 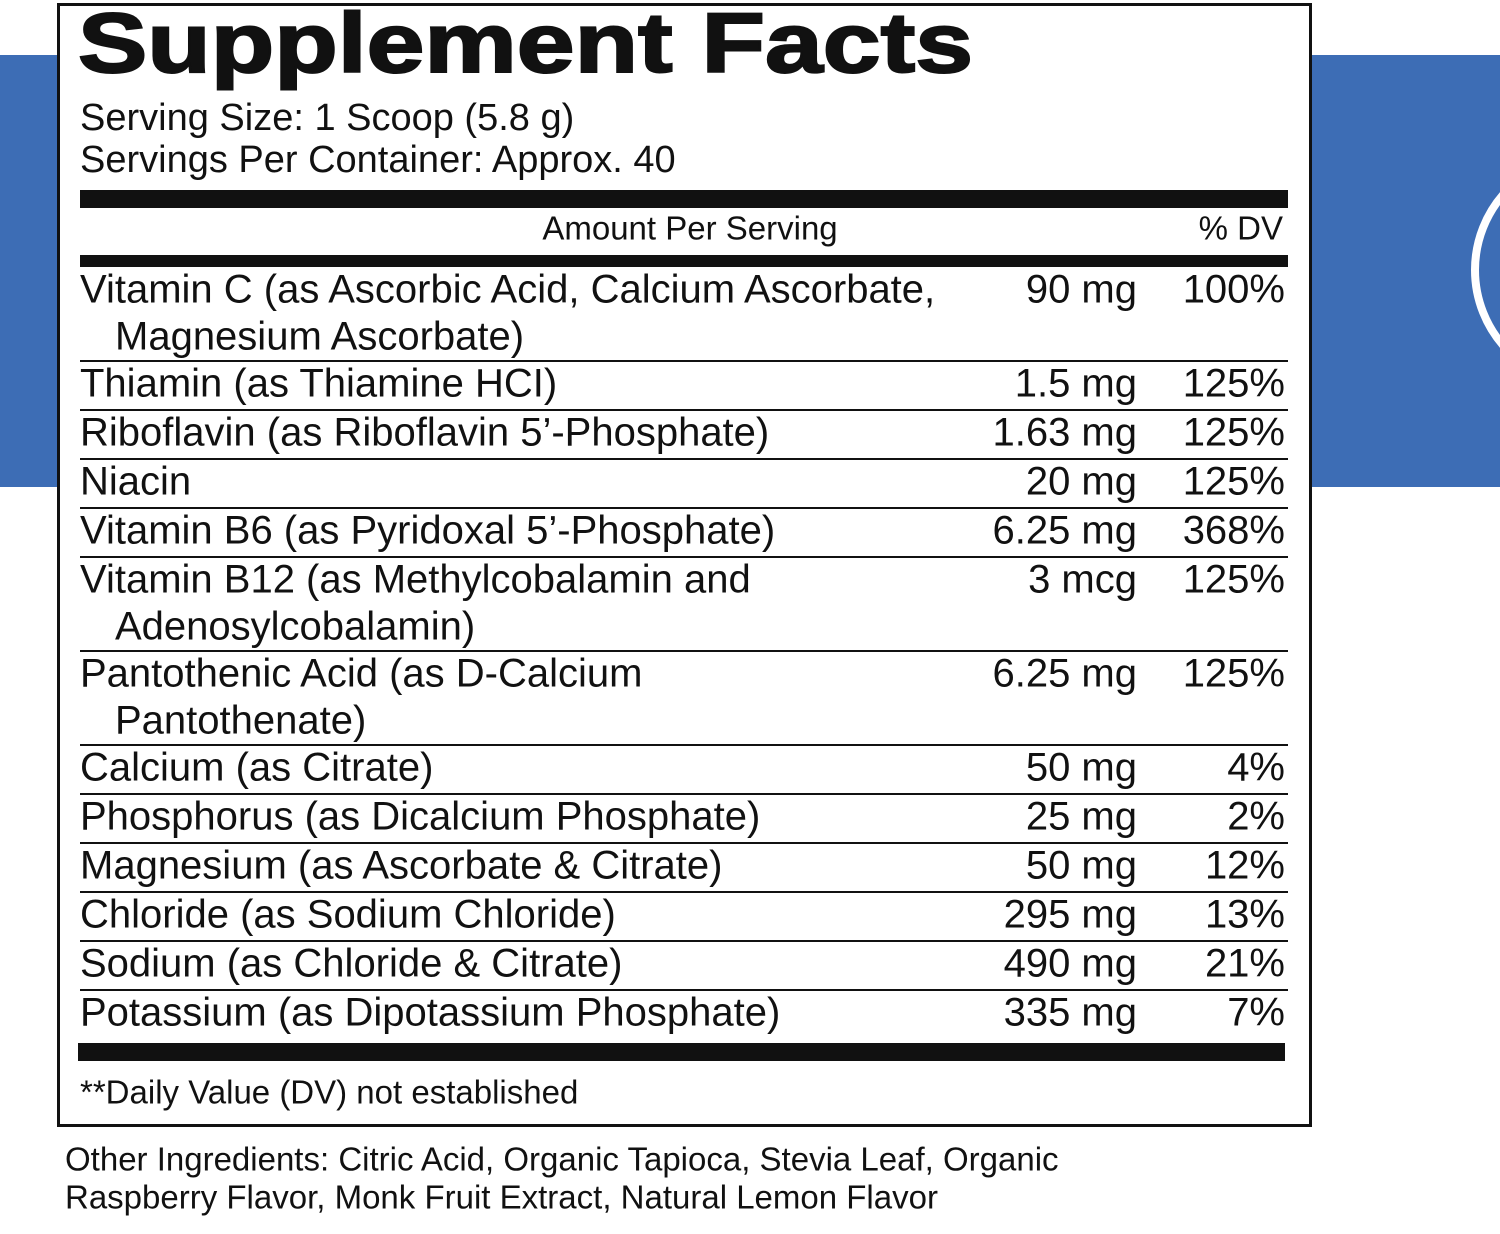 I want to click on nutrient-dv: 21%, so click(x=1245, y=964).